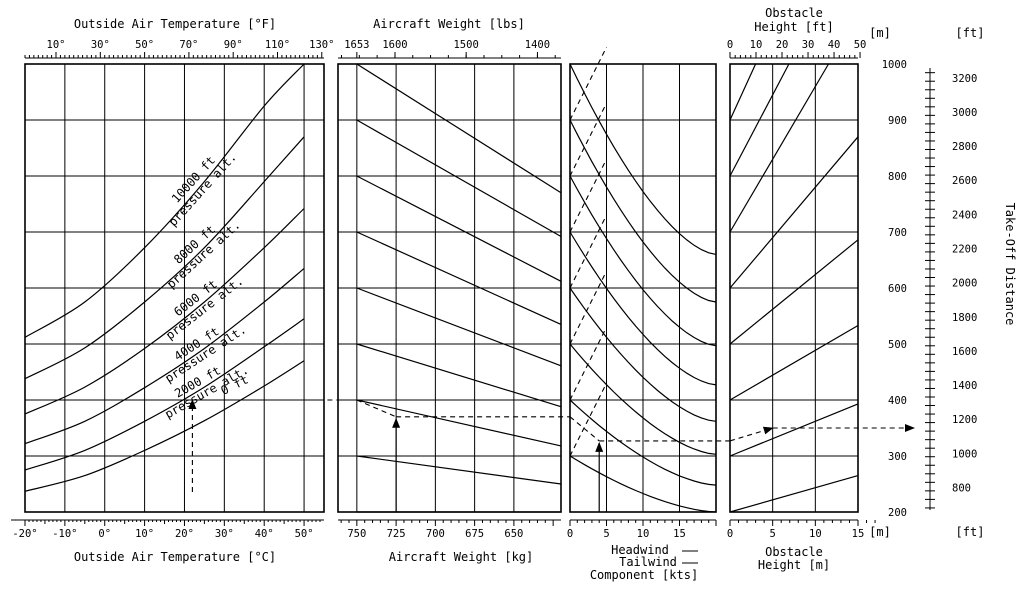  What do you see at coordinates (644, 575) in the screenshot?
I see `wind-component-label: Component [kts]` at bounding box center [644, 575].